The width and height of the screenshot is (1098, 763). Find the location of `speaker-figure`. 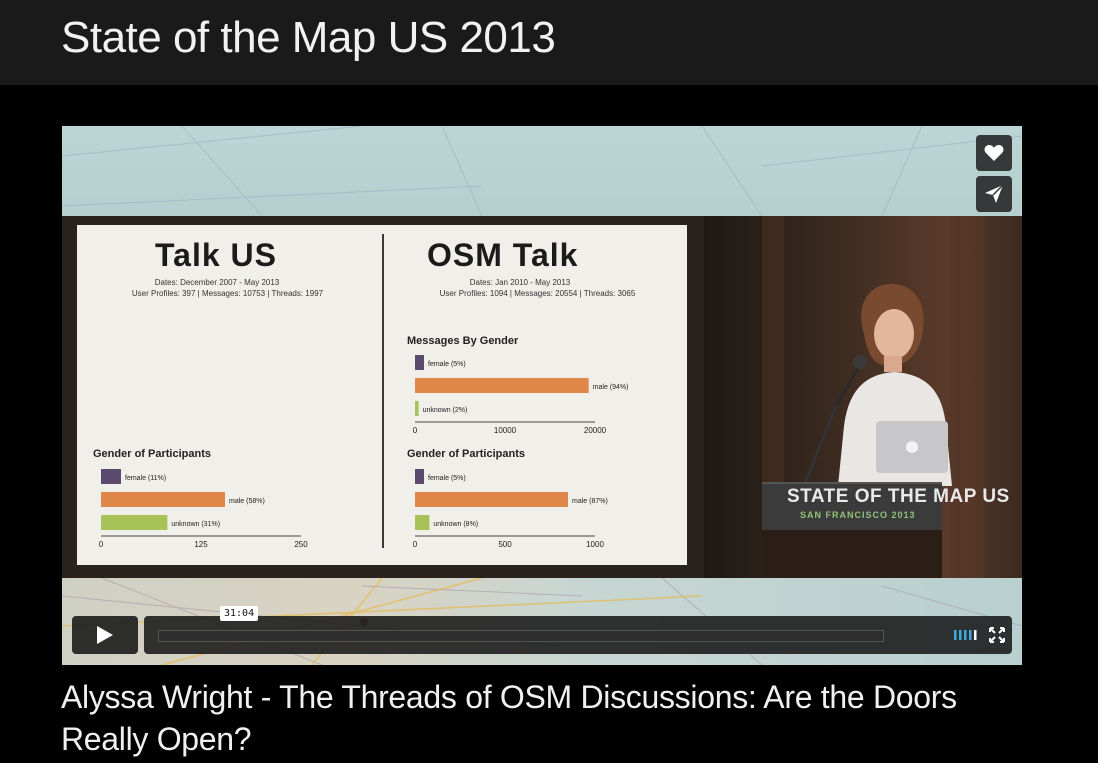

speaker-figure is located at coordinates (867, 410).